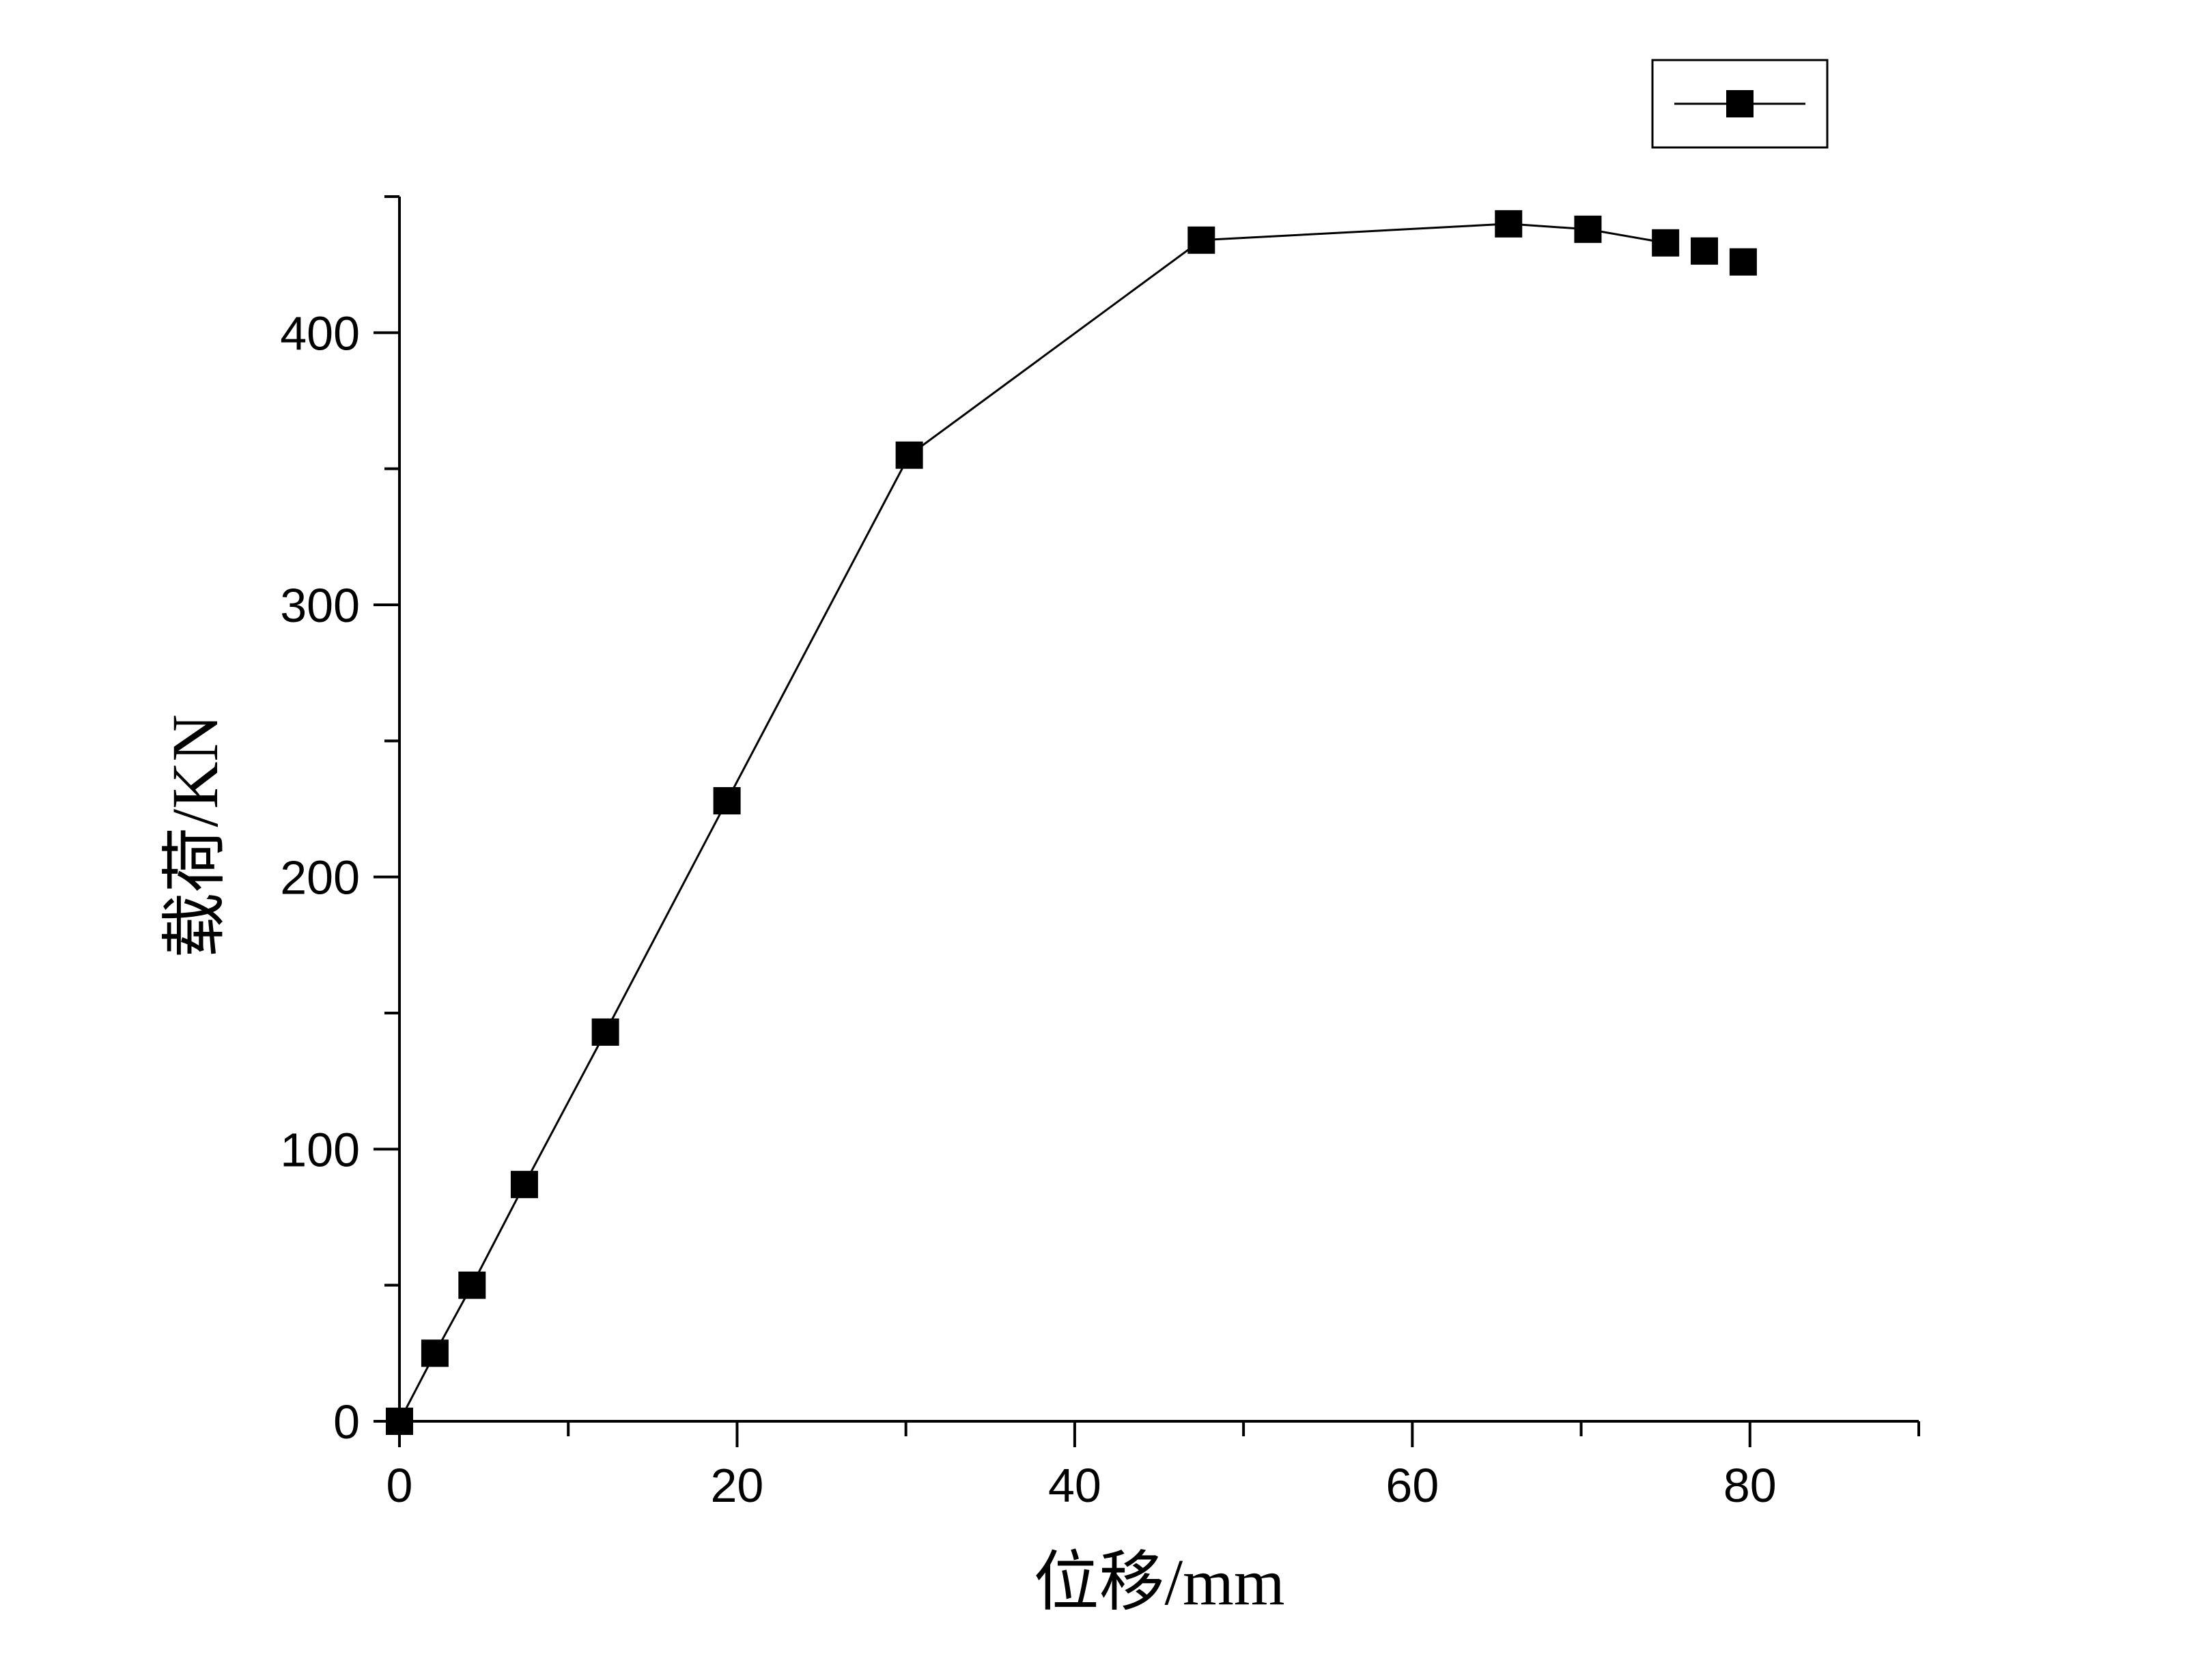 Image resolution: width=2196 pixels, height=1680 pixels. Describe the element at coordinates (320, 605) in the screenshot. I see `y-tick-label: 300` at that location.